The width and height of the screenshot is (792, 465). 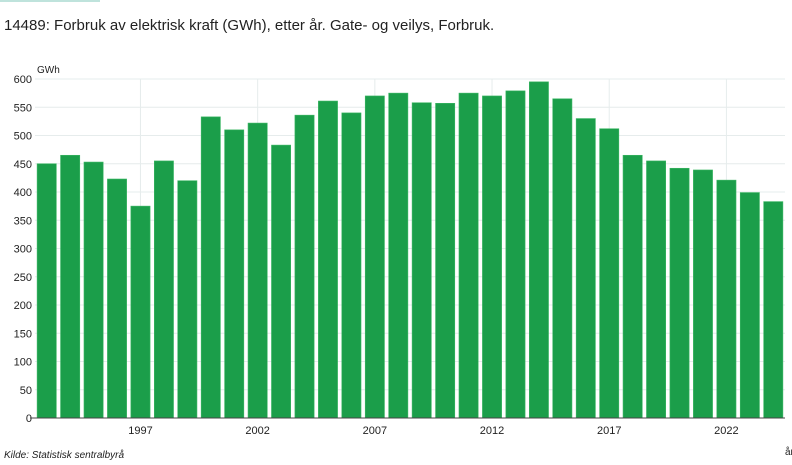 I want to click on bar-2016, so click(x=585, y=268).